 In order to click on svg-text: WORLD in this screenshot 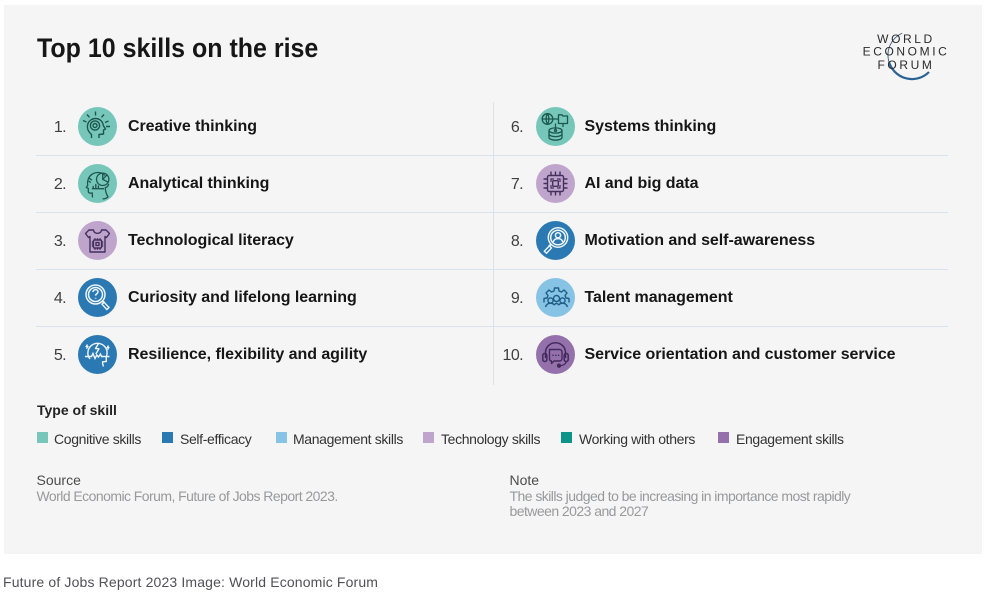, I will do `click(906, 39)`.